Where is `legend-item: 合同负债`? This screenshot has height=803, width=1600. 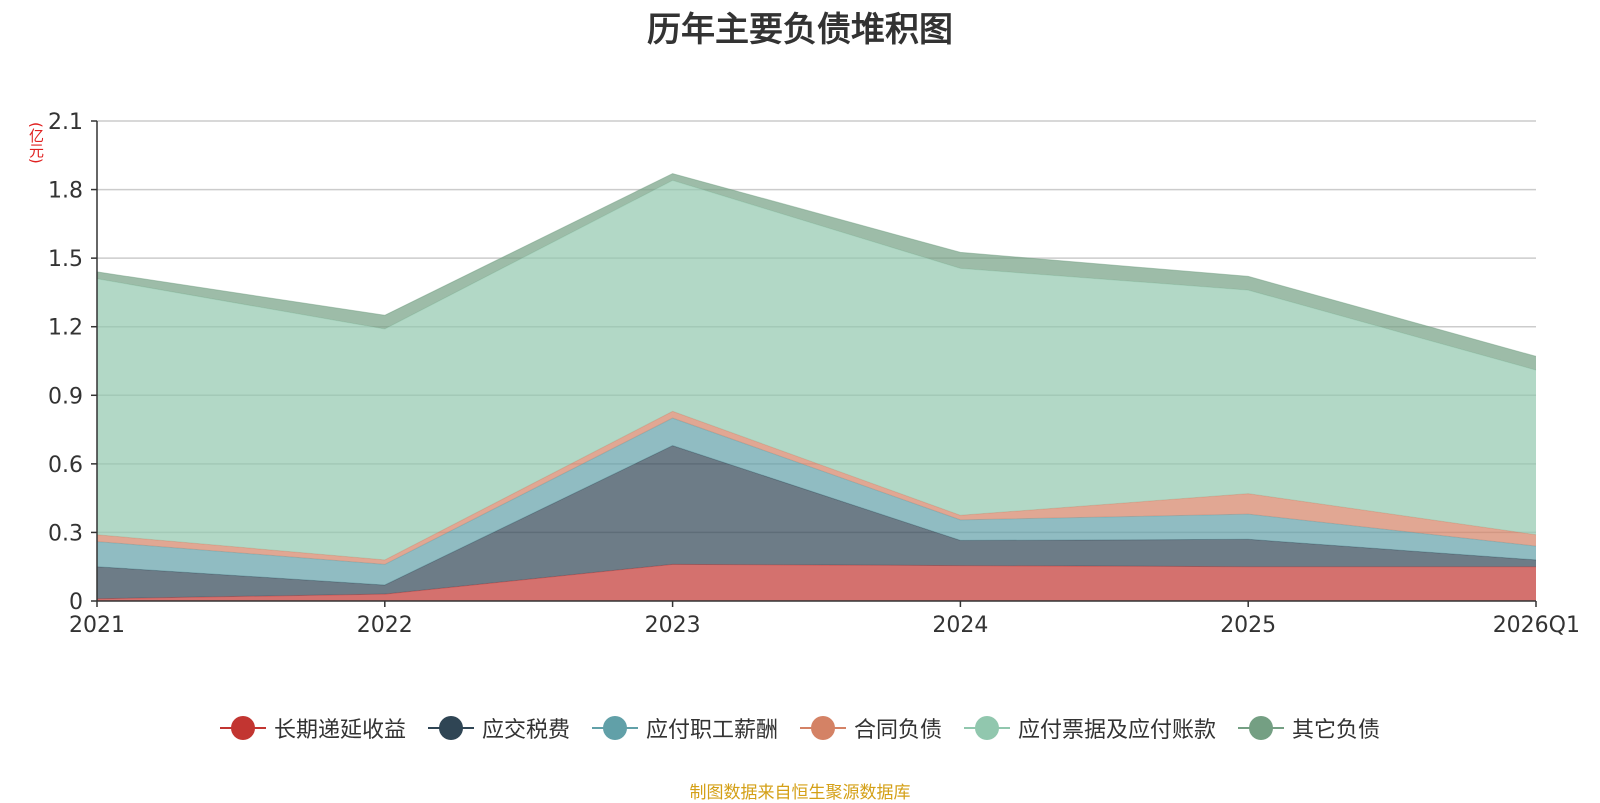 legend-item: 合同负债 is located at coordinates (871, 728).